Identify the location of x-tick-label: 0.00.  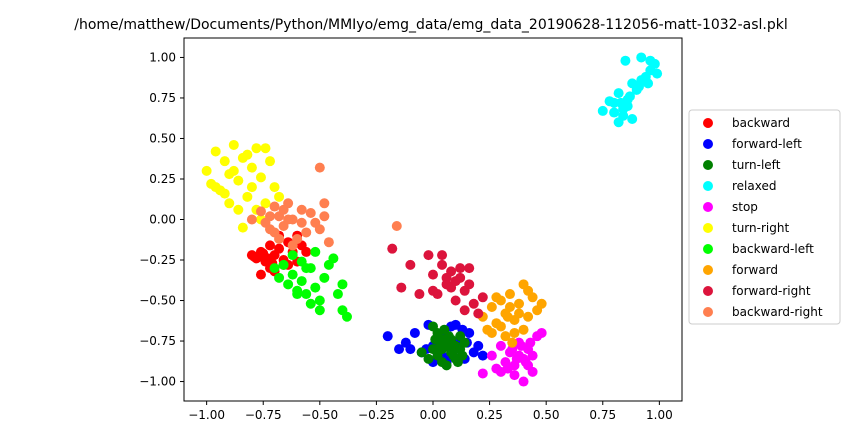
(433, 415).